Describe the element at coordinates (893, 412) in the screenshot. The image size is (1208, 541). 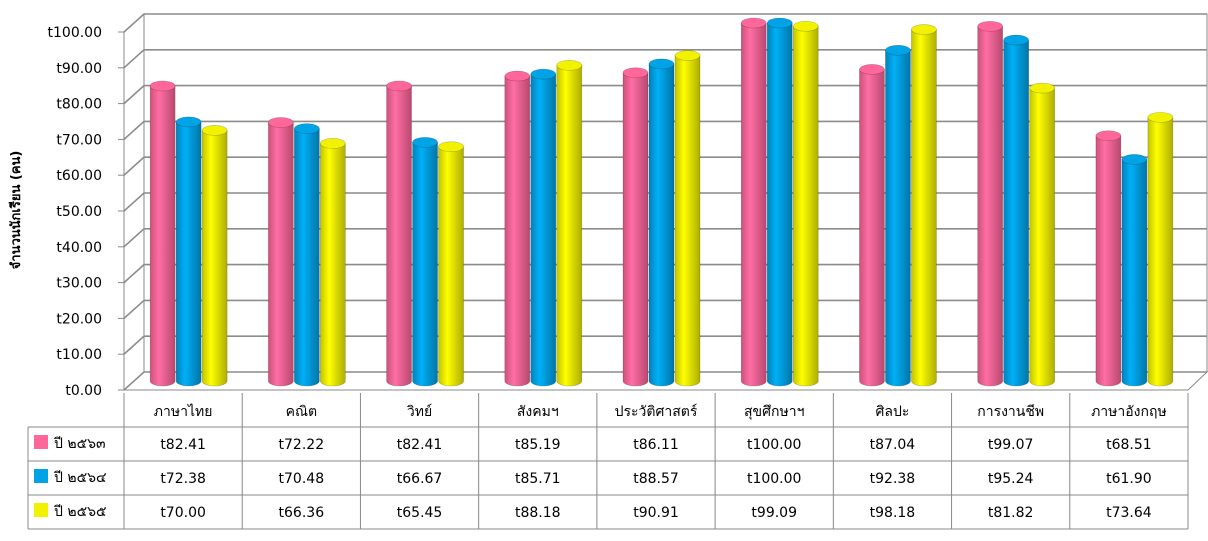
I see `x-tick-label: ศิลปะ` at that location.